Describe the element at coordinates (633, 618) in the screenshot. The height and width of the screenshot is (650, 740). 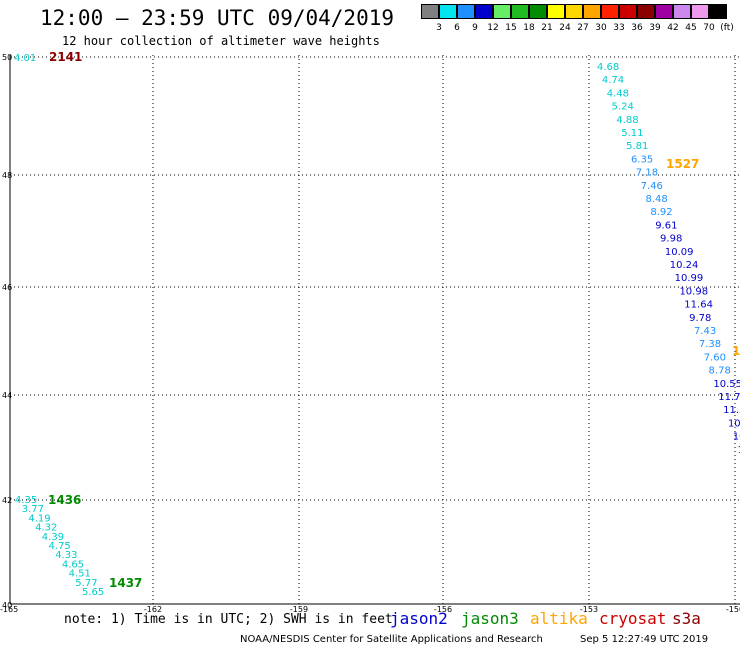
I see `satellite-name: cryosat` at that location.